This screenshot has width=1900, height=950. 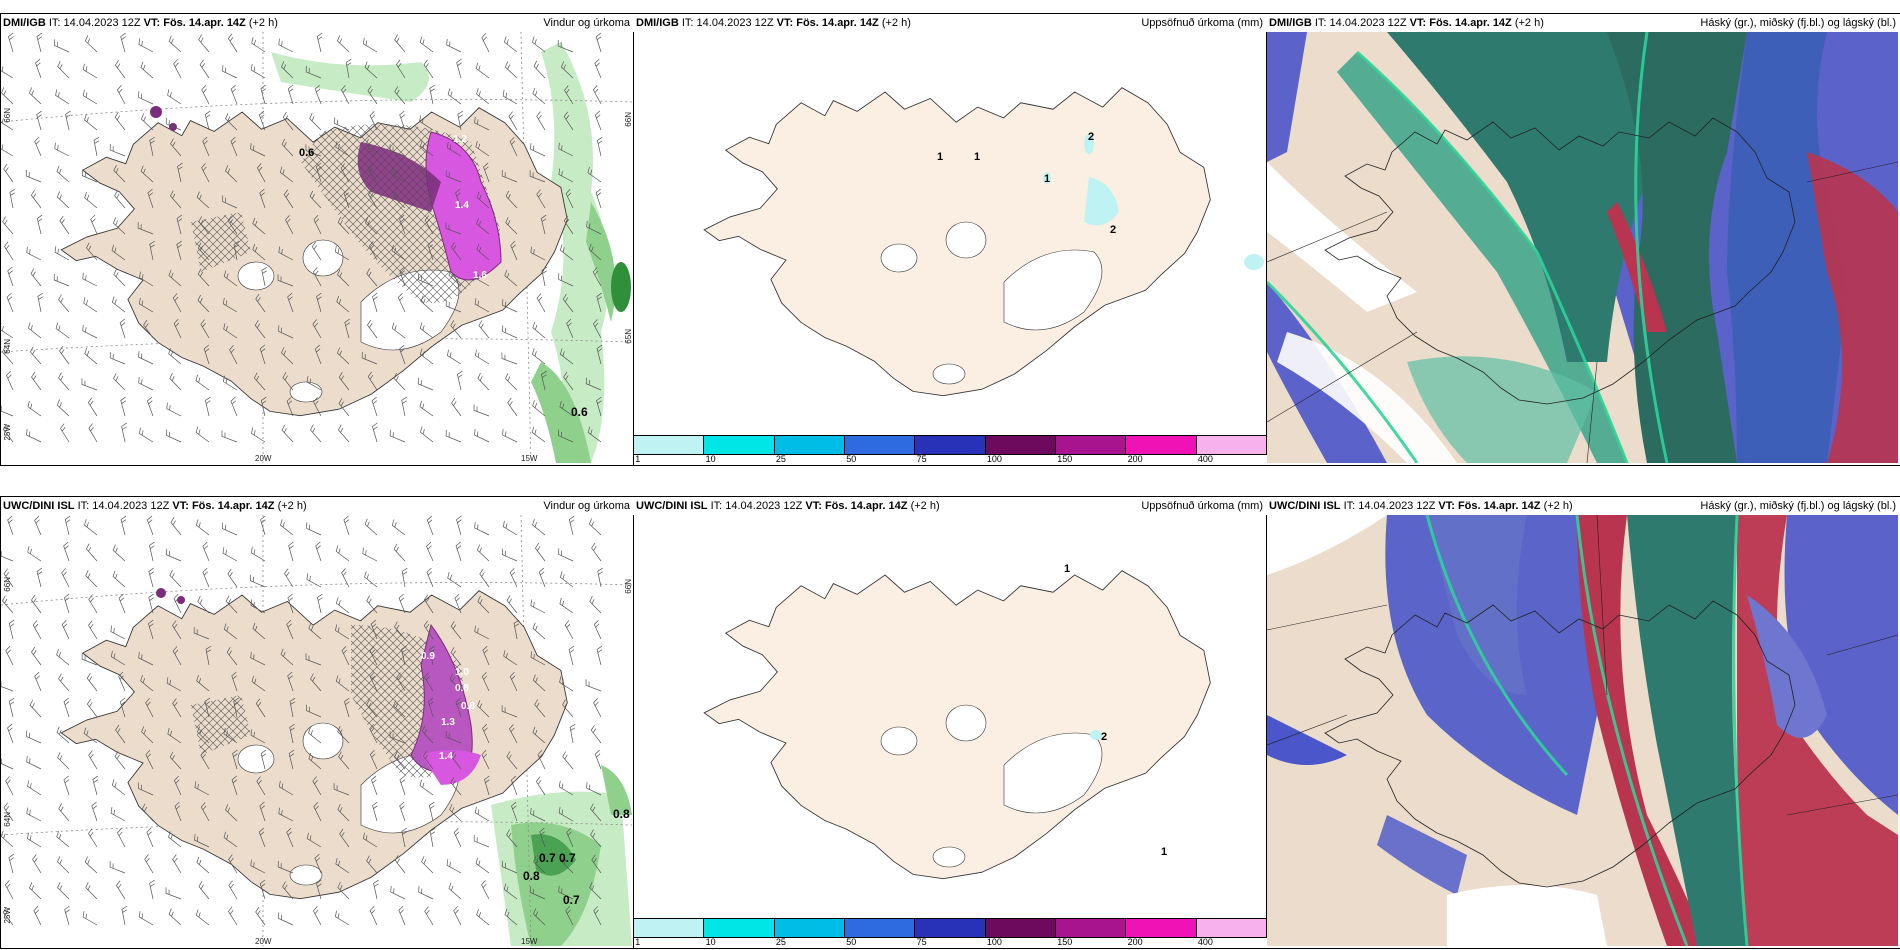 What do you see at coordinates (1135, 942) in the screenshot?
I see `legend-tick-label: 200` at bounding box center [1135, 942].